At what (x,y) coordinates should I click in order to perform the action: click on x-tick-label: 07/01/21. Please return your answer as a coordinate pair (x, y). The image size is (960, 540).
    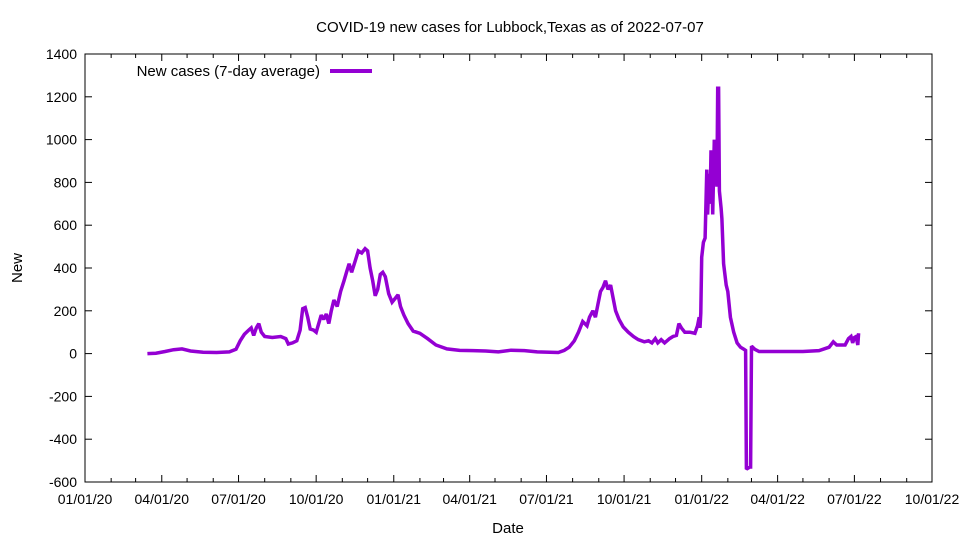
    Looking at the image, I should click on (546, 499).